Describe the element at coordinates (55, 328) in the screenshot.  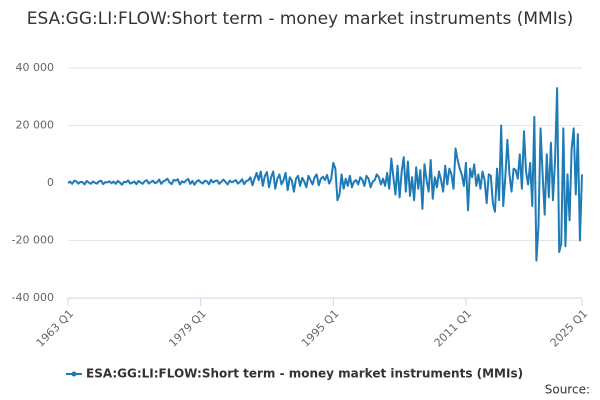
I see `x-tick-label: 1963 Q1` at that location.